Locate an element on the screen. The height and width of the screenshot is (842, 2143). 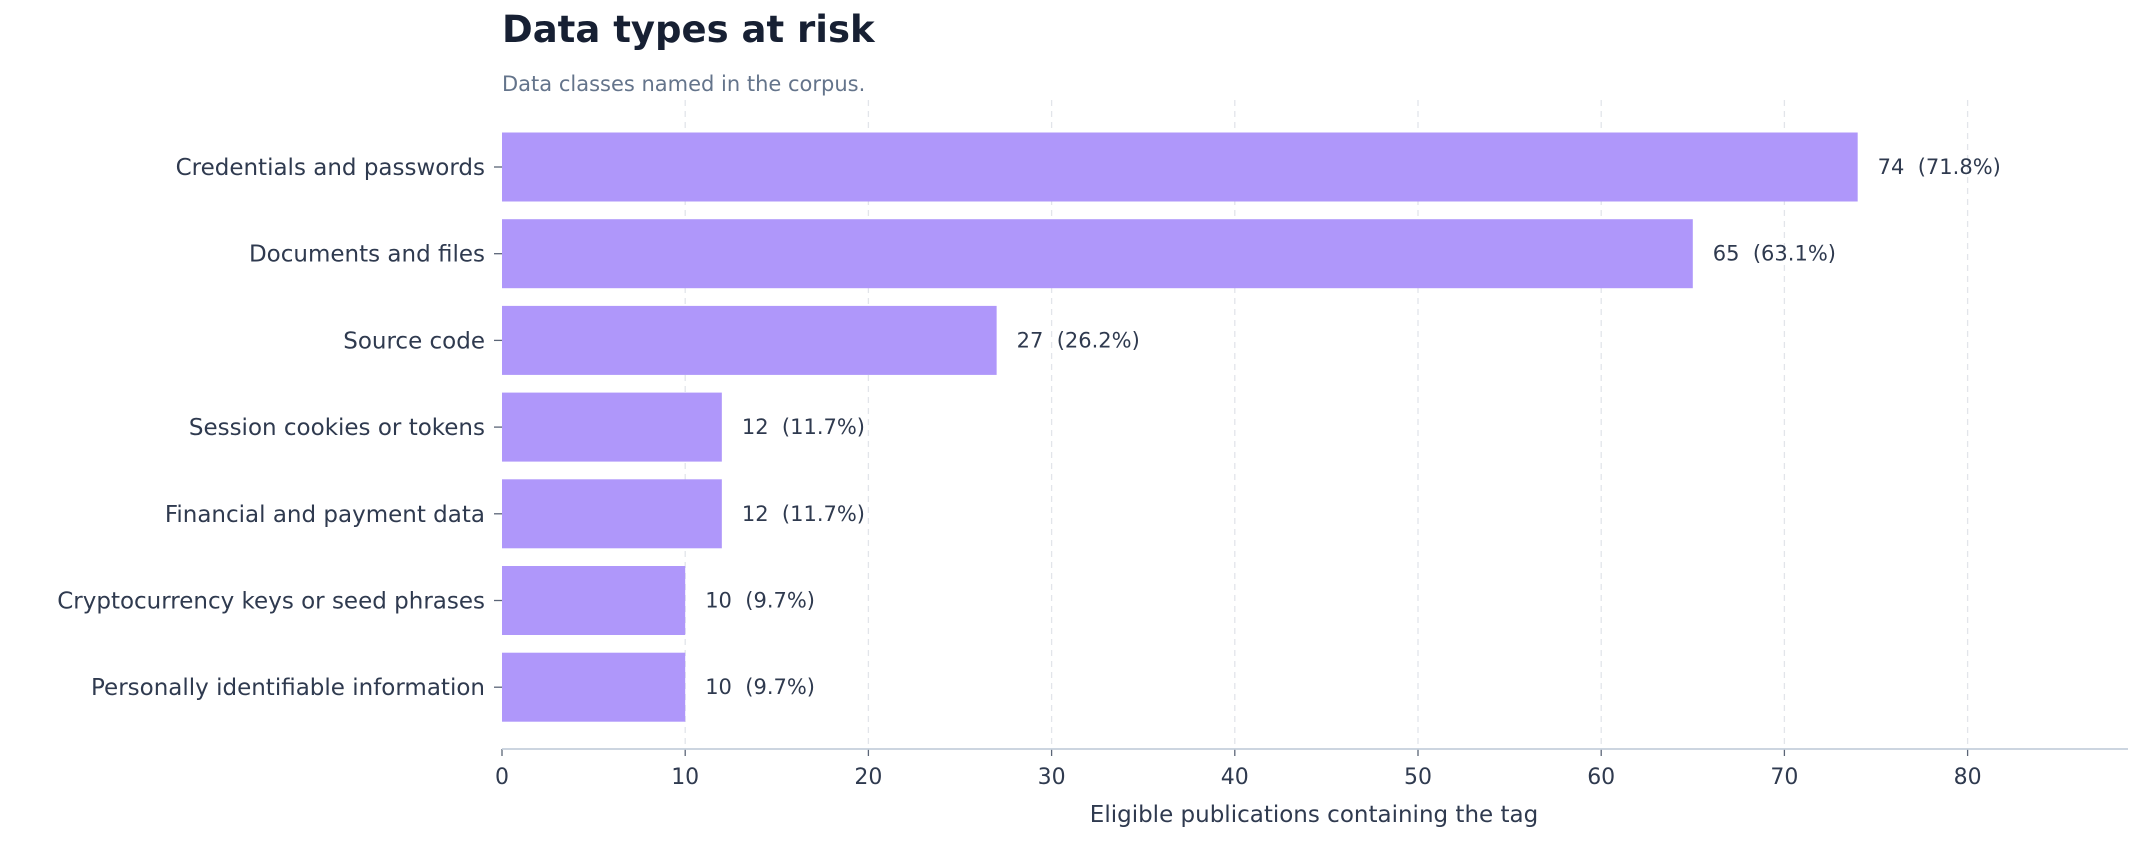
x-tick-label: 0 is located at coordinates (502, 777).